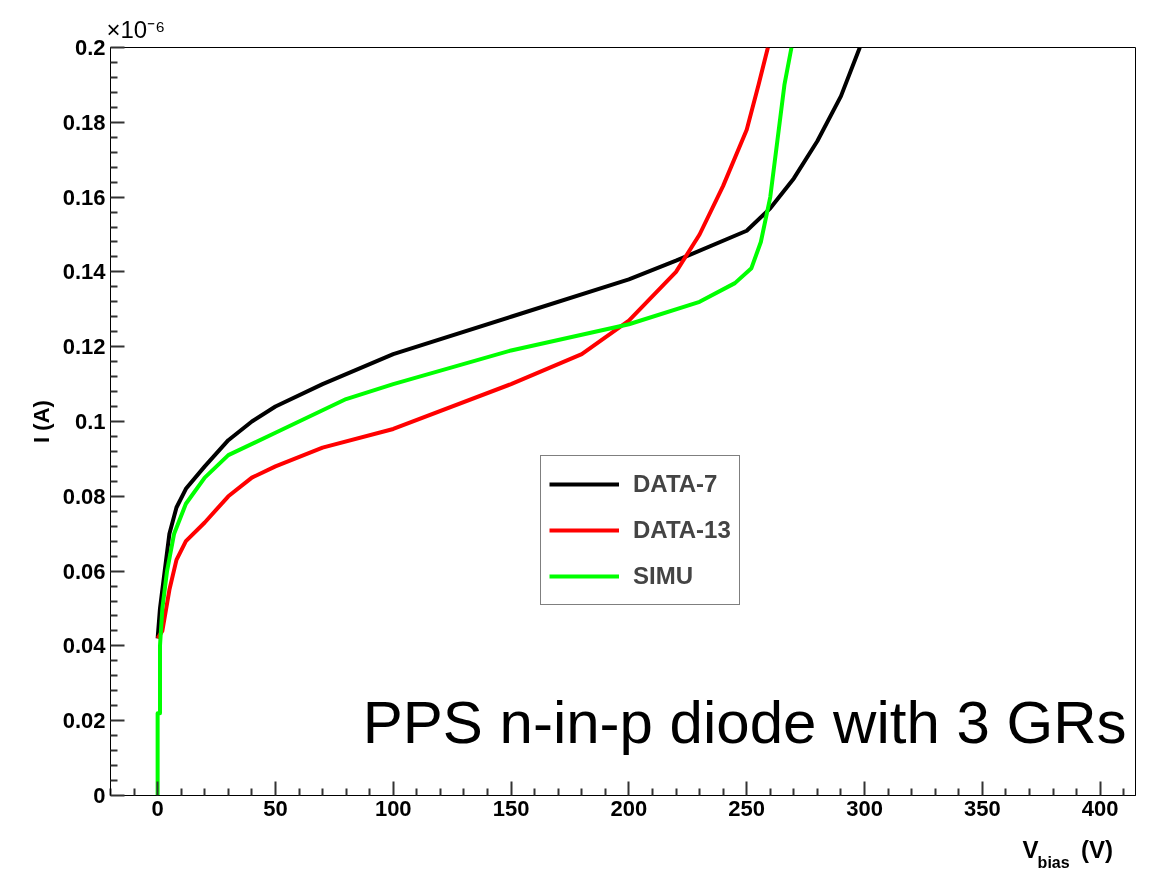  Describe the element at coordinates (744, 722) in the screenshot. I see `annotation: PPS n-in-p diode with 3 GRs` at that location.